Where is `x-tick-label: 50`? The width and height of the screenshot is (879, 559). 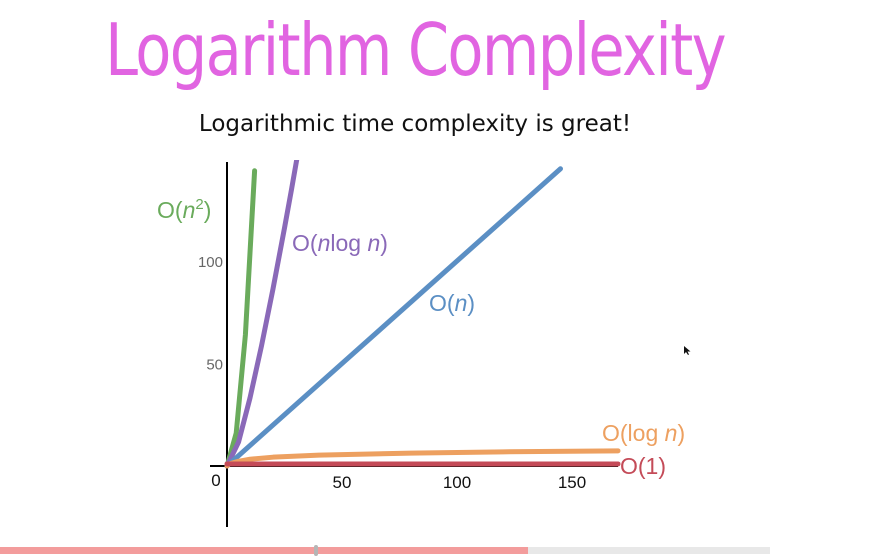
x-tick-label: 50 is located at coordinates (342, 482).